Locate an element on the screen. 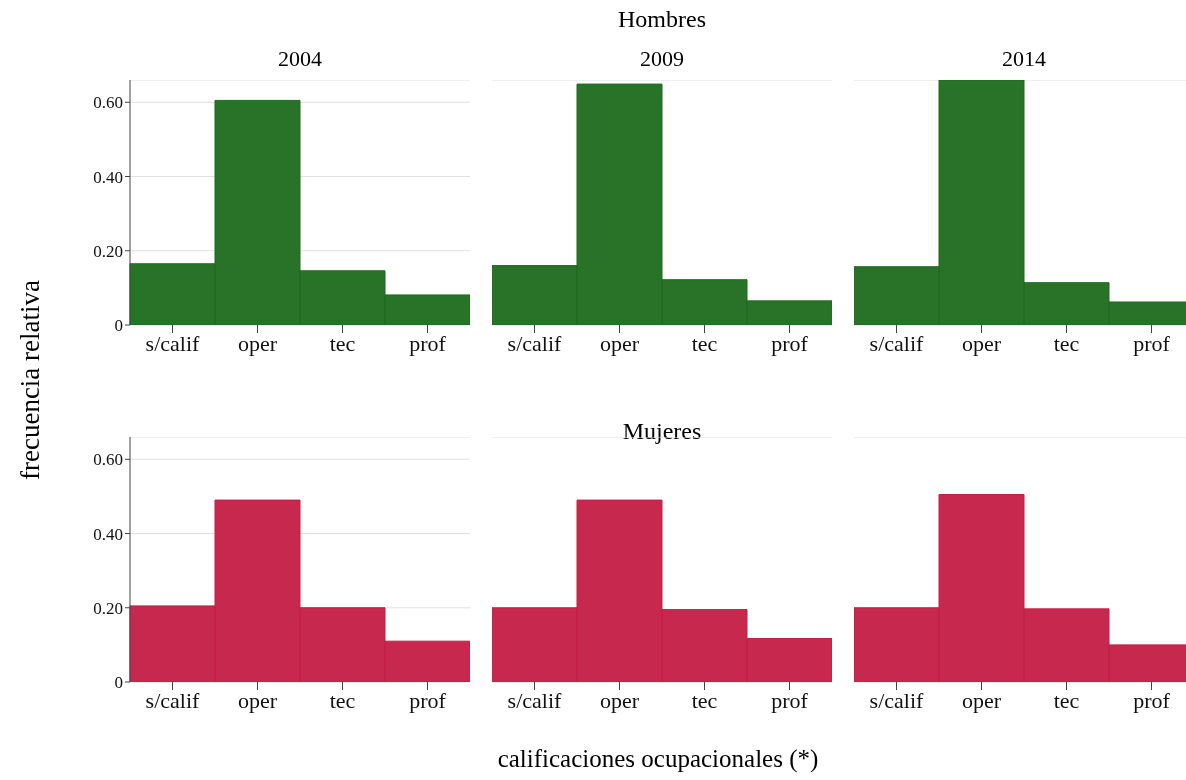  chart-title: 2014 is located at coordinates (1024, 59).